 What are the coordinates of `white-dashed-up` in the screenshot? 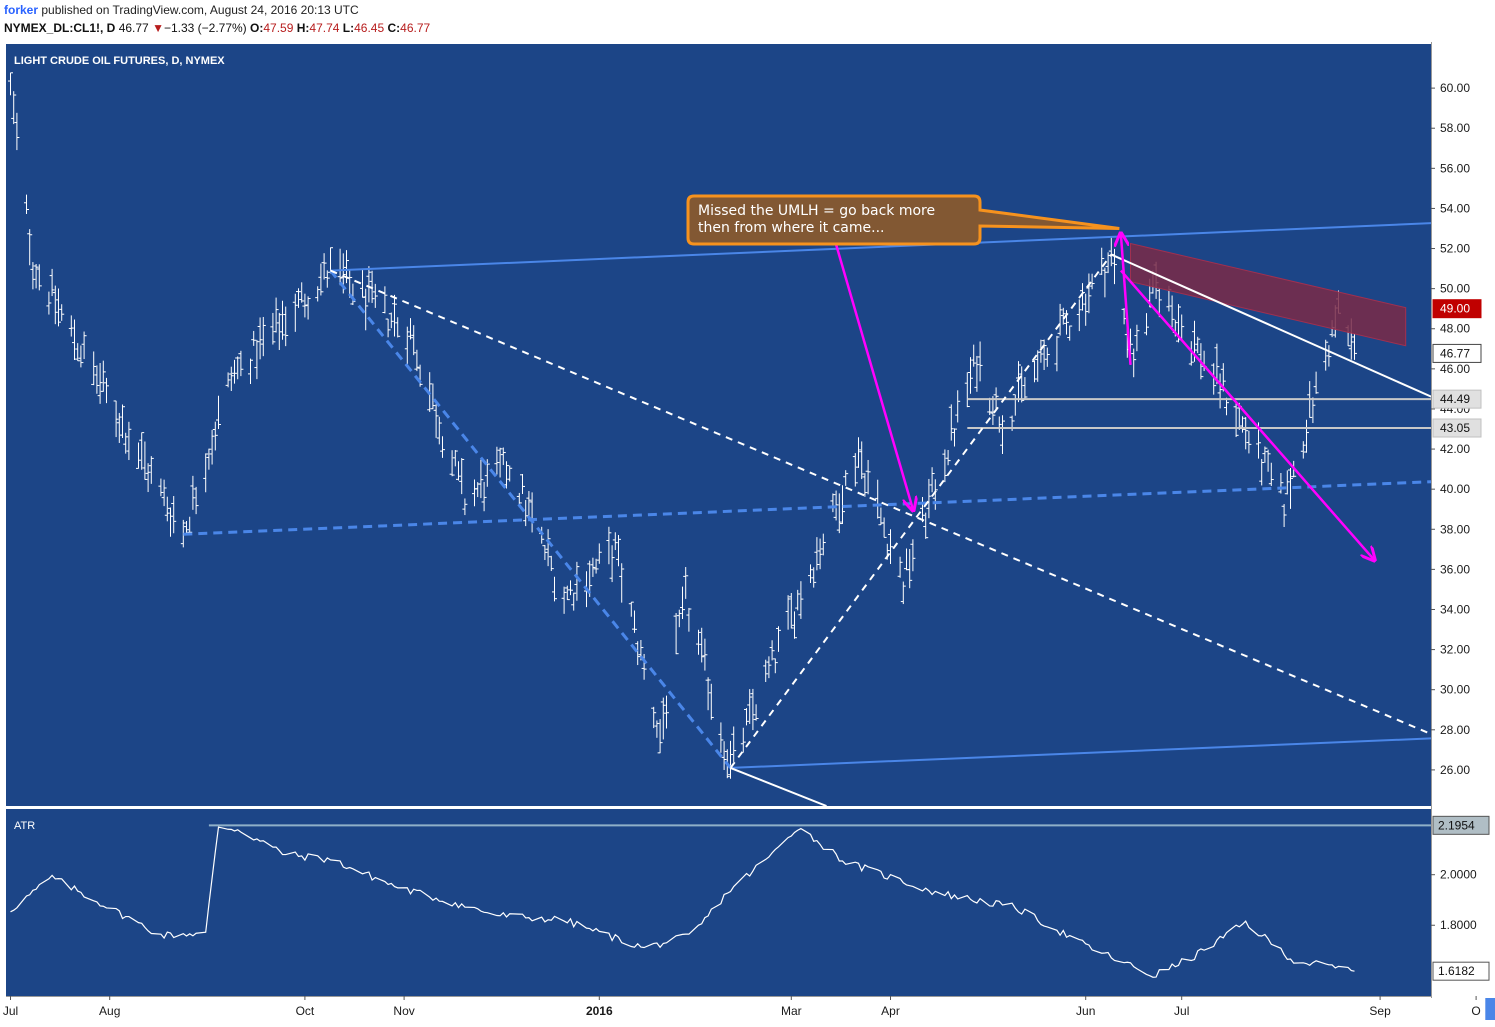 It's located at (921, 511).